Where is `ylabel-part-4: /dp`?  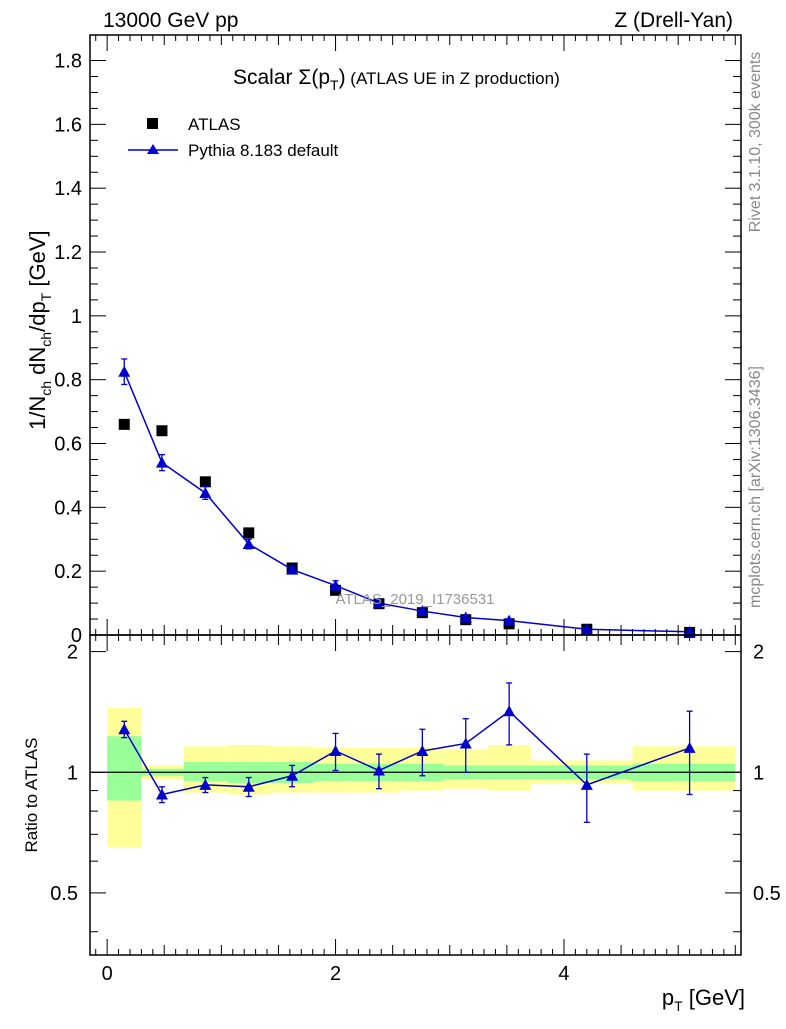
ylabel-part-4: /dp is located at coordinates (37, 316).